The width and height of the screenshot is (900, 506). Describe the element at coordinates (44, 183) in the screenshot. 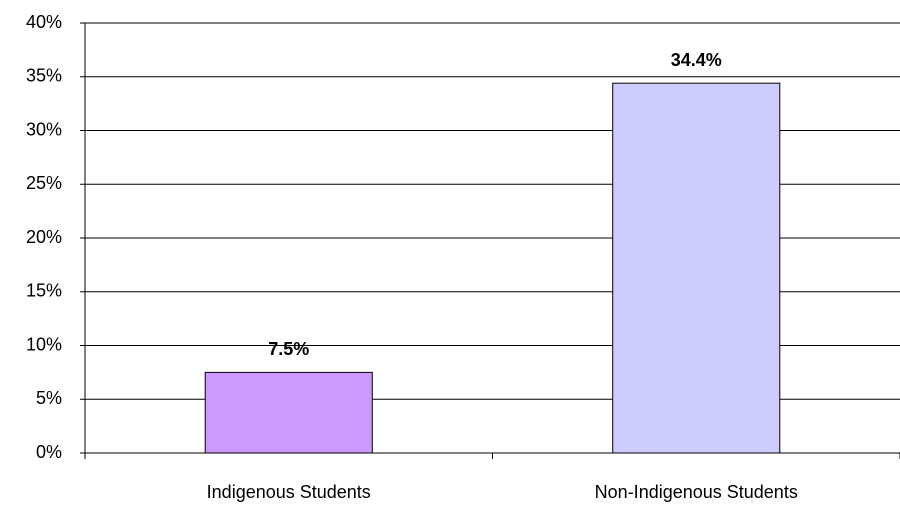

I see `y-tick-label: 25%` at that location.